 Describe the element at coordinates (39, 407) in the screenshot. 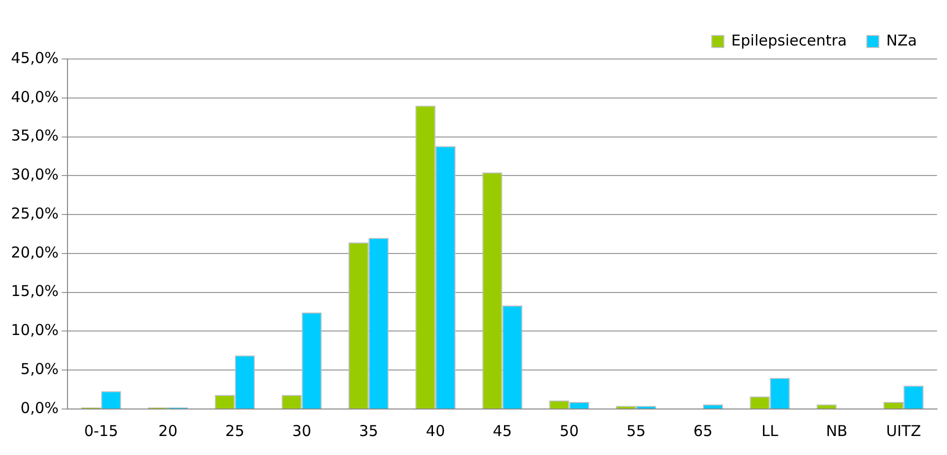

I see `y-tick-label: 0,0%` at that location.